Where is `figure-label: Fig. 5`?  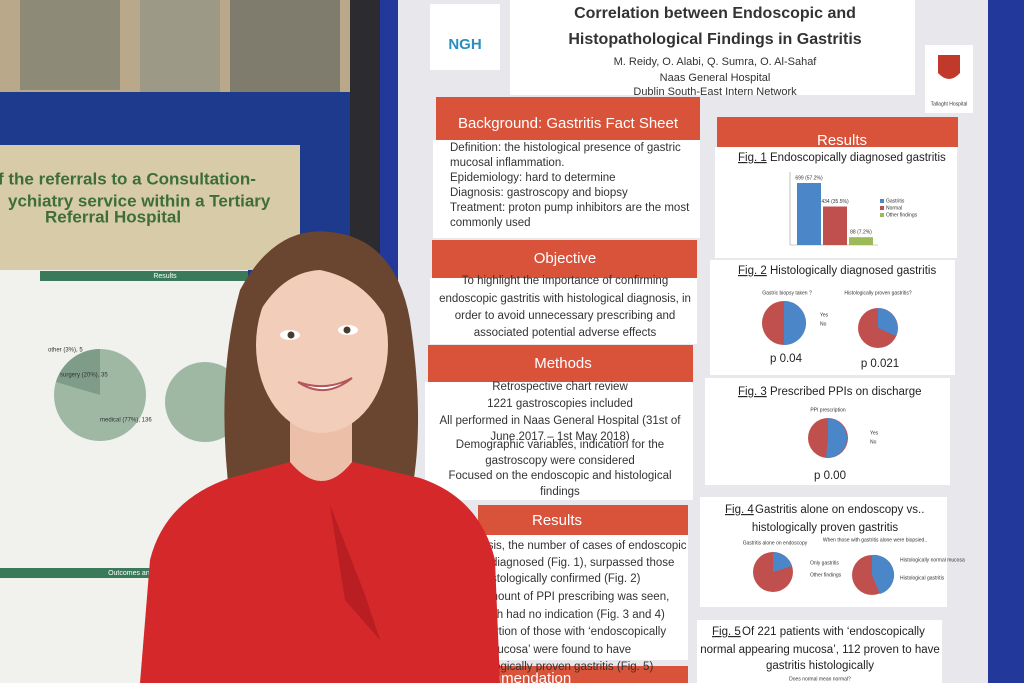
figure-label: Fig. 5 is located at coordinates (726, 632).